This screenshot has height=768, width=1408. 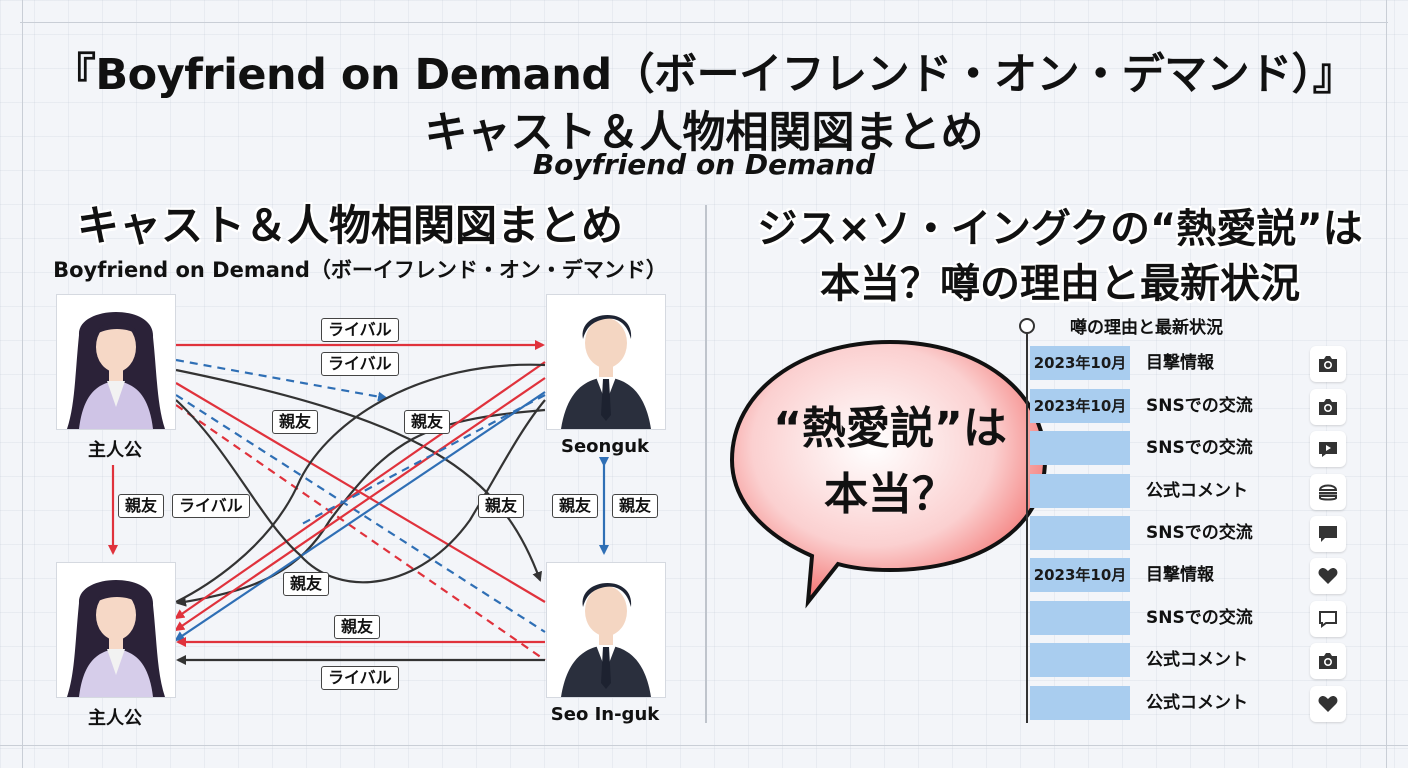 I want to click on bubble-text-line2: 本当？, so click(x=890, y=494).